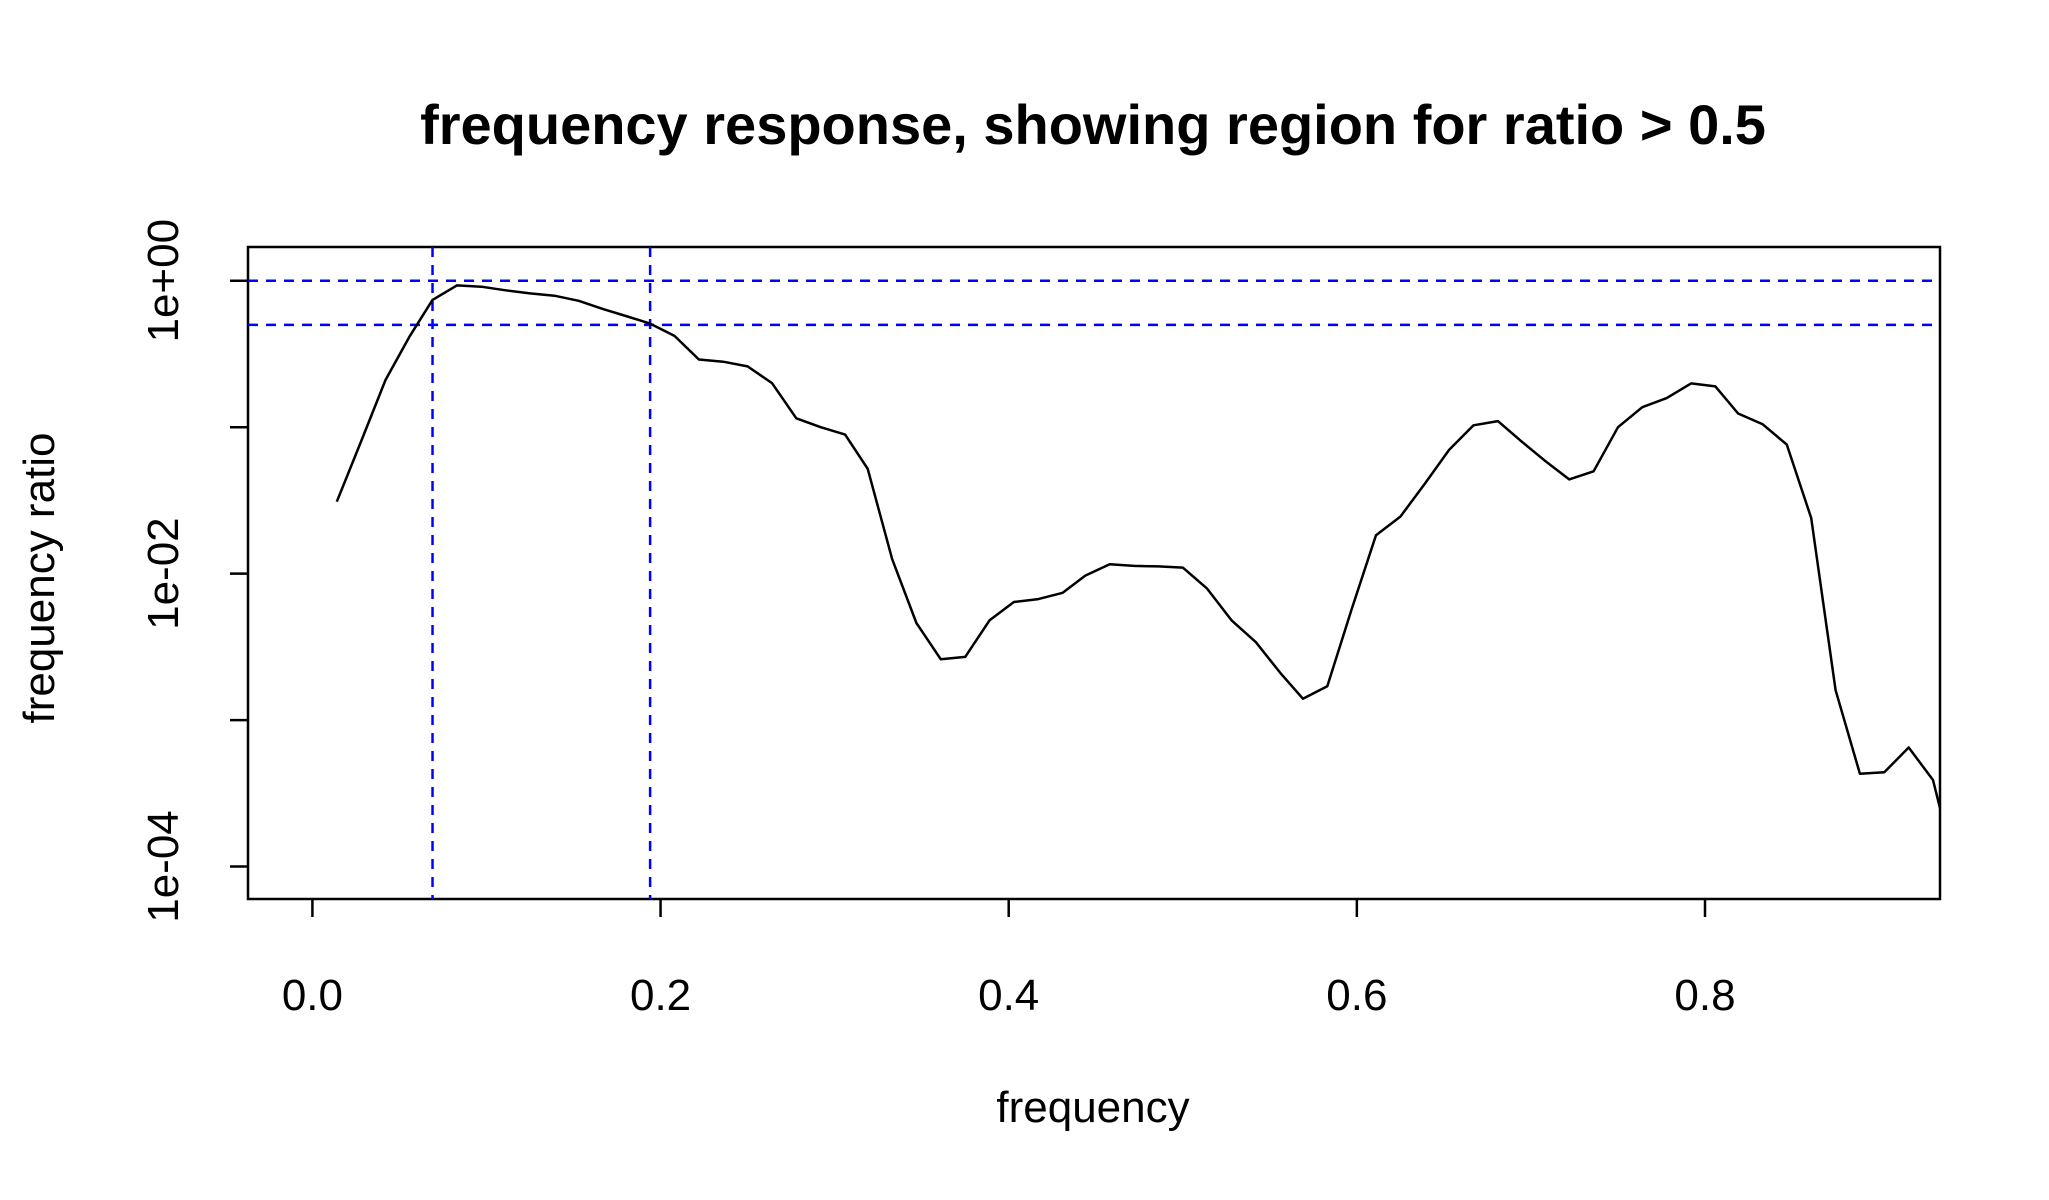 This screenshot has height=1200, width=2049. What do you see at coordinates (660, 995) in the screenshot?
I see `x-tick-label-1: 0.2` at bounding box center [660, 995].